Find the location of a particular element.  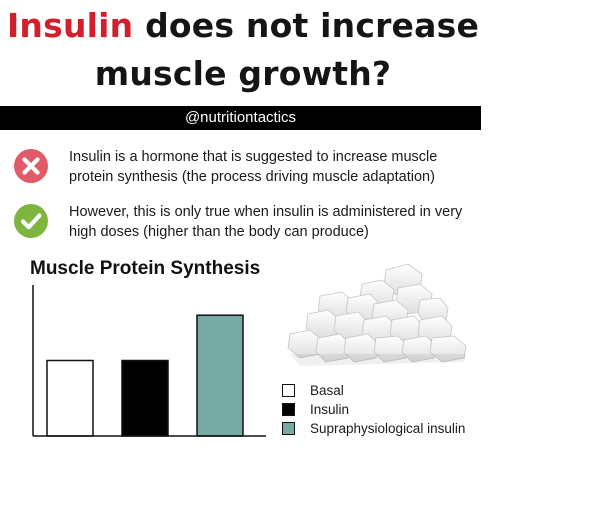

handle-text: @nutritiontactics is located at coordinates (240, 117).